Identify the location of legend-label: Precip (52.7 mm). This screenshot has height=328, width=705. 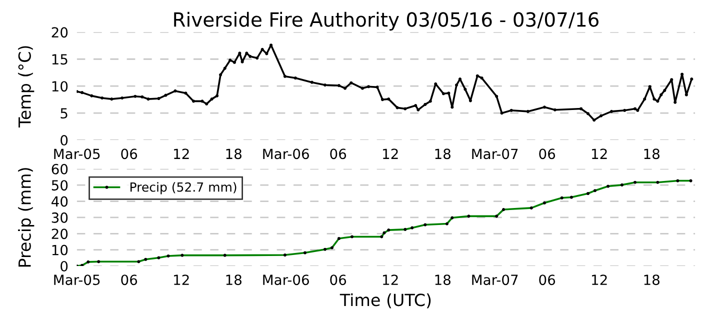
(183, 188).